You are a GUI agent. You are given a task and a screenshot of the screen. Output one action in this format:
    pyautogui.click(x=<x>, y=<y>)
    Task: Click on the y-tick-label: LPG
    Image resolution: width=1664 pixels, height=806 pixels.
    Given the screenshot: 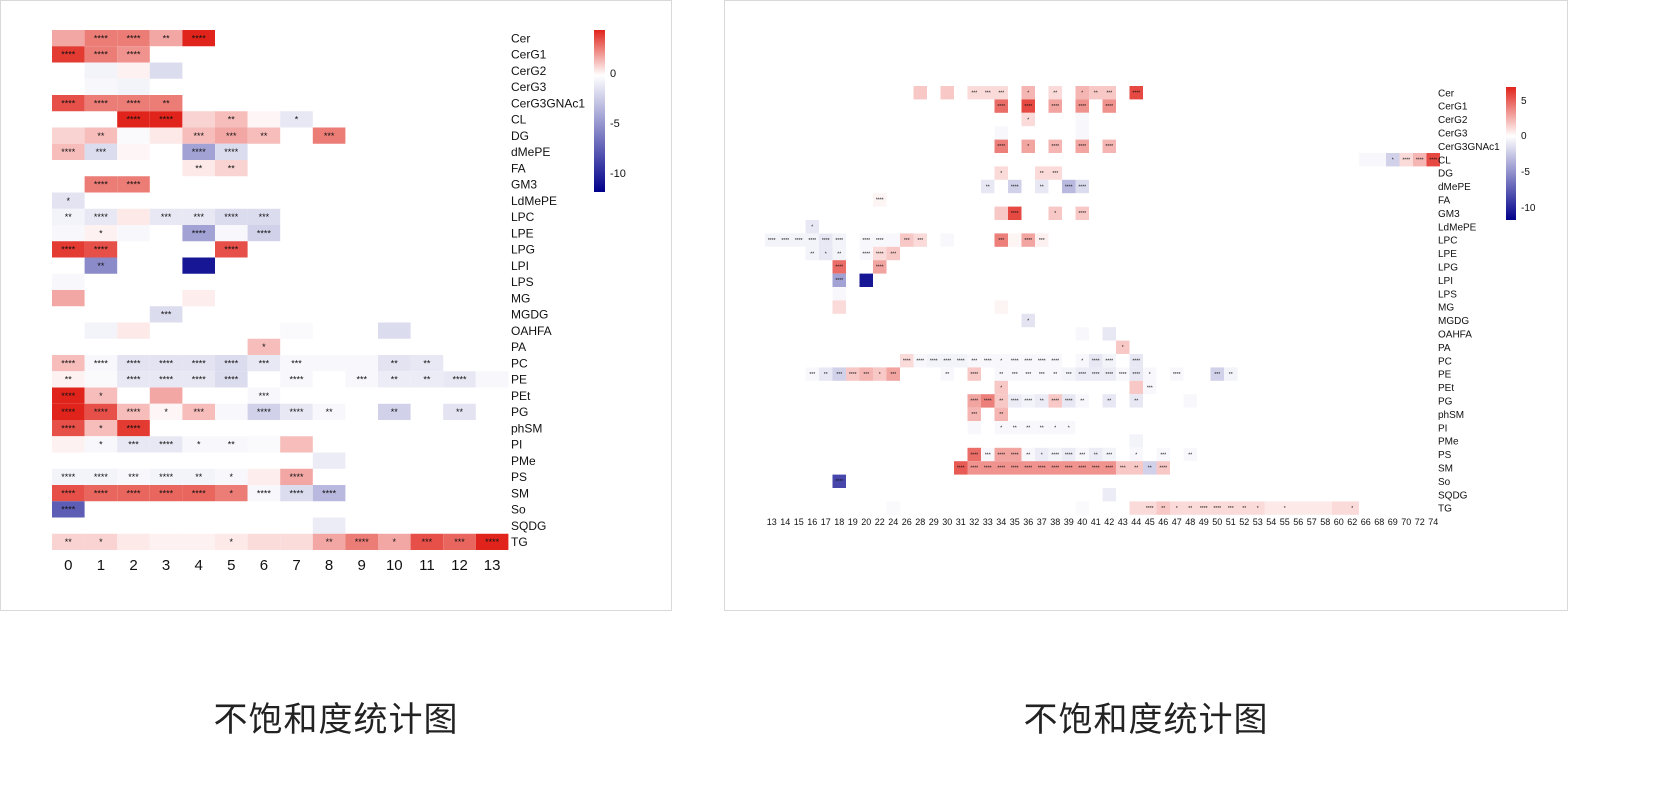 What is the action you would take?
    pyautogui.click(x=523, y=250)
    